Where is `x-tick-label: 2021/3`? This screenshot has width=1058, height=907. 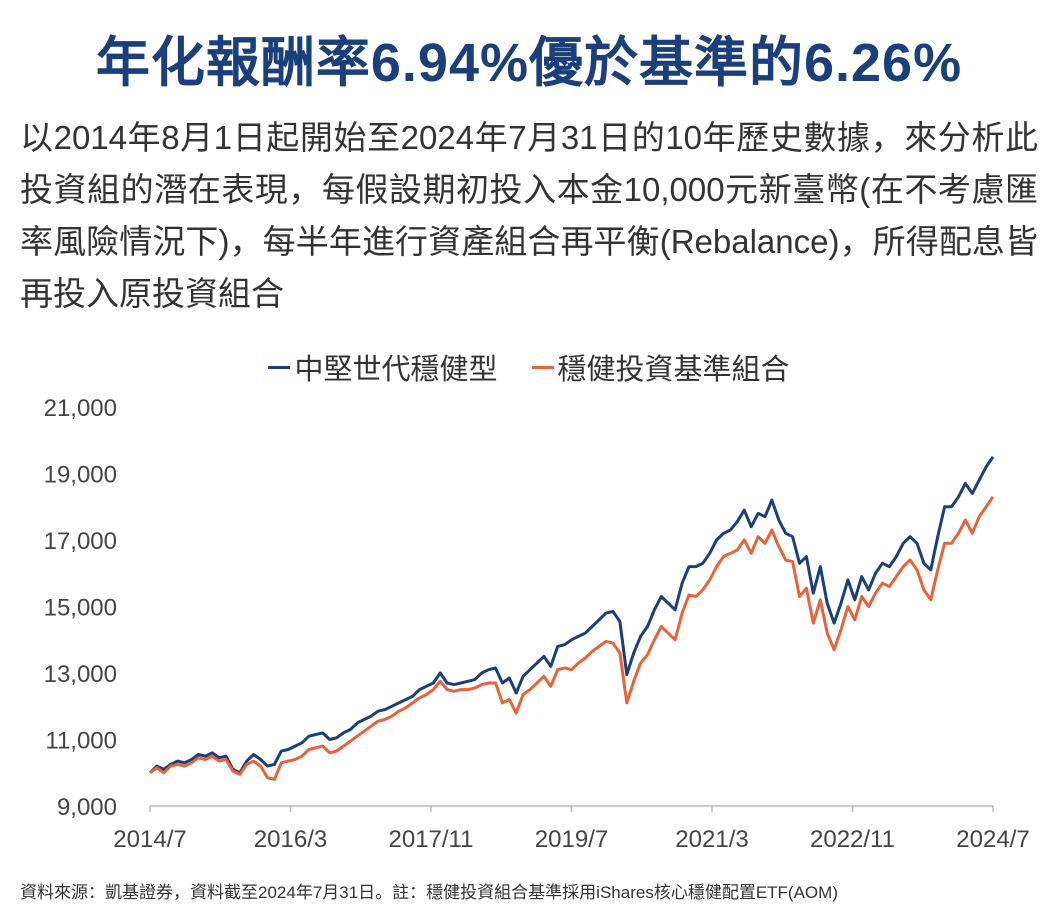
x-tick-label: 2021/3 is located at coordinates (711, 839).